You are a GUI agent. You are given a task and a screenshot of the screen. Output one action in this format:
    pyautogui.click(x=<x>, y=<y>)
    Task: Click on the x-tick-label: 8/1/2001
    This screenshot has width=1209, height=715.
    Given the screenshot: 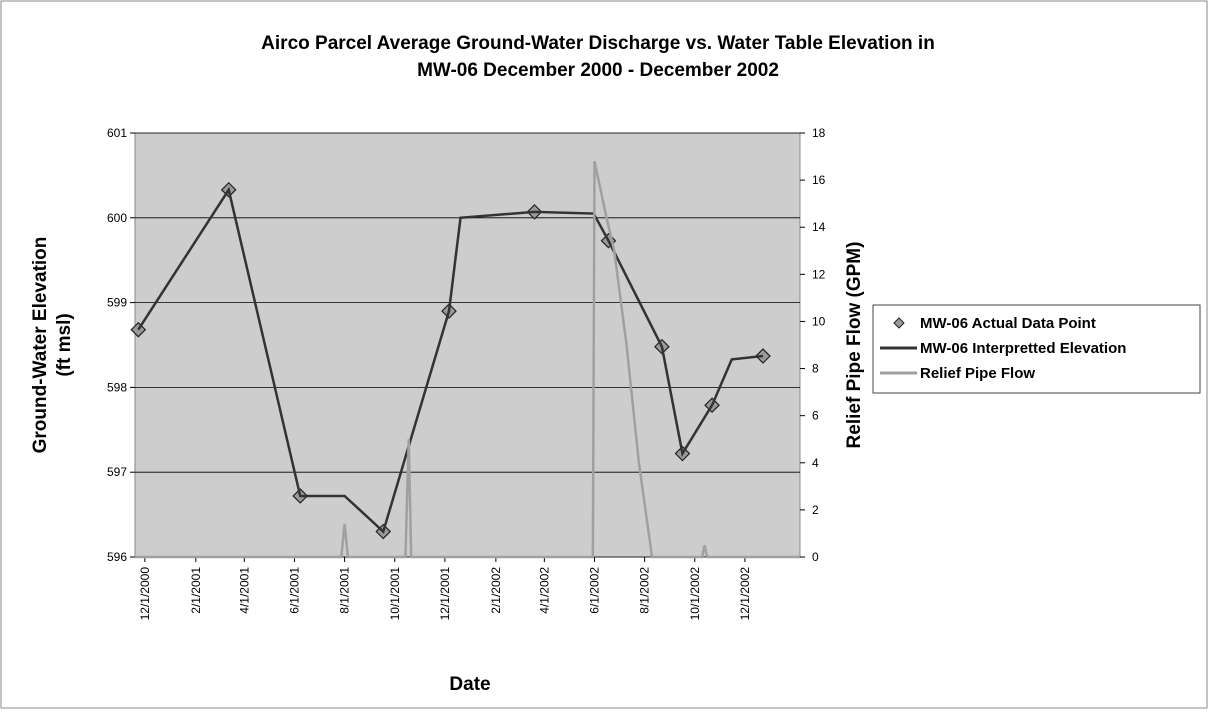 What is the action you would take?
    pyautogui.click(x=345, y=590)
    